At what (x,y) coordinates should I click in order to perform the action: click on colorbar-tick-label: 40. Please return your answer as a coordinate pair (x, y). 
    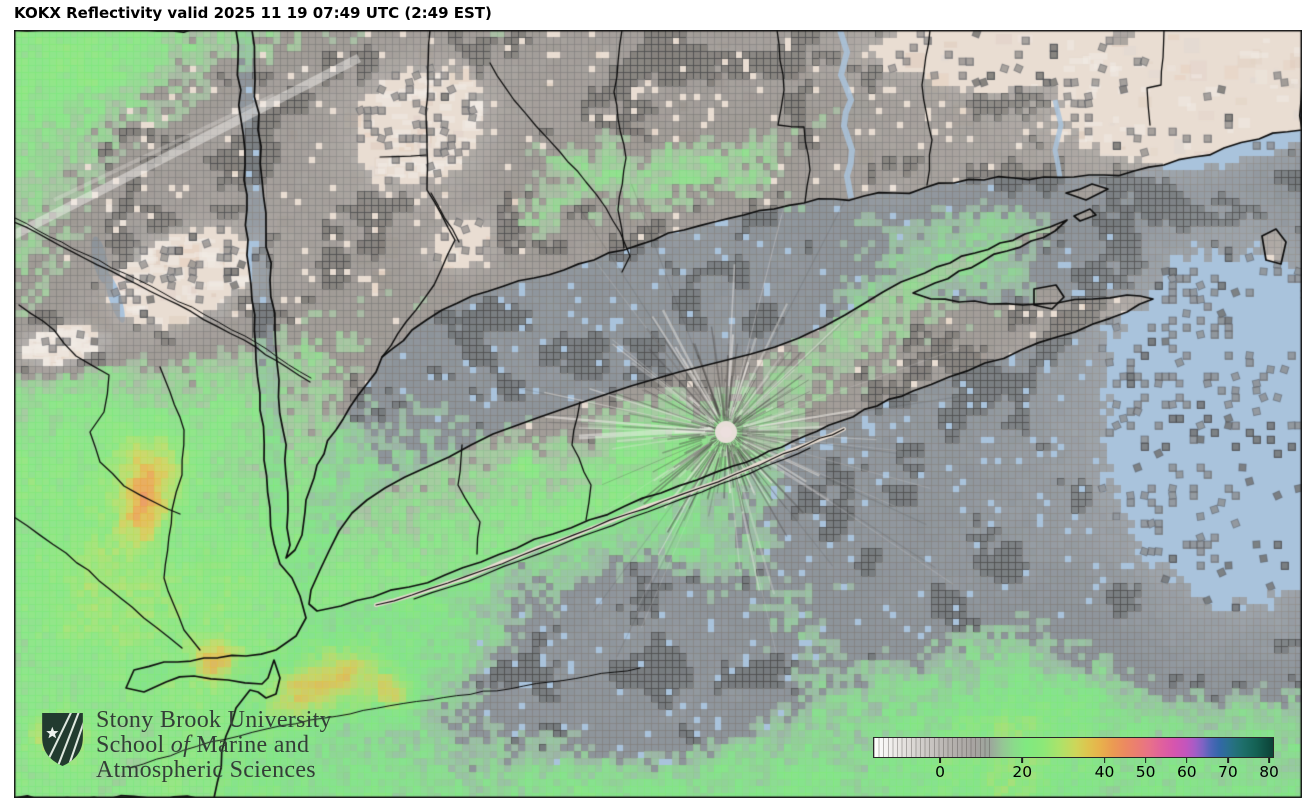
    Looking at the image, I should click on (1104, 772).